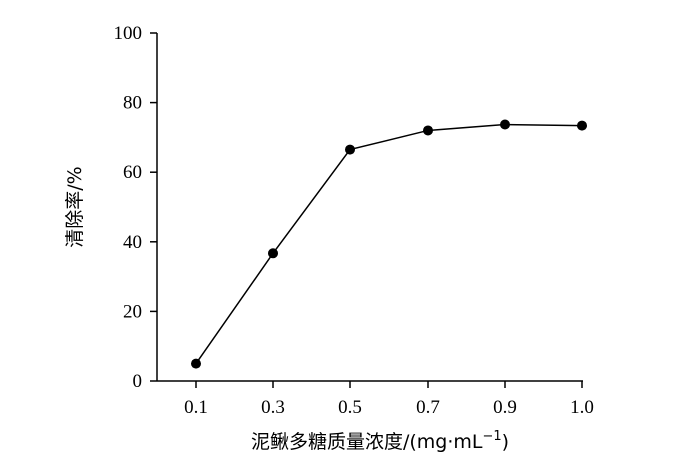 The height and width of the screenshot is (464, 700). I want to click on x-tick-label: 0.5, so click(350, 407).